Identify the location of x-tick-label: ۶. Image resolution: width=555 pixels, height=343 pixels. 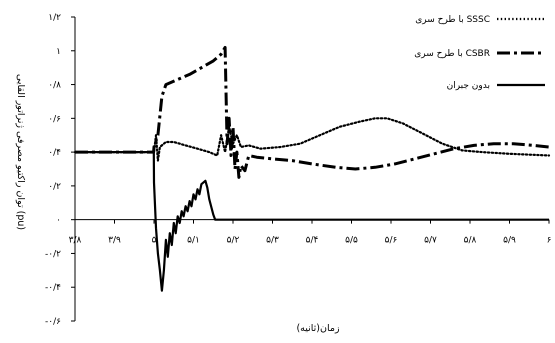
(549, 241).